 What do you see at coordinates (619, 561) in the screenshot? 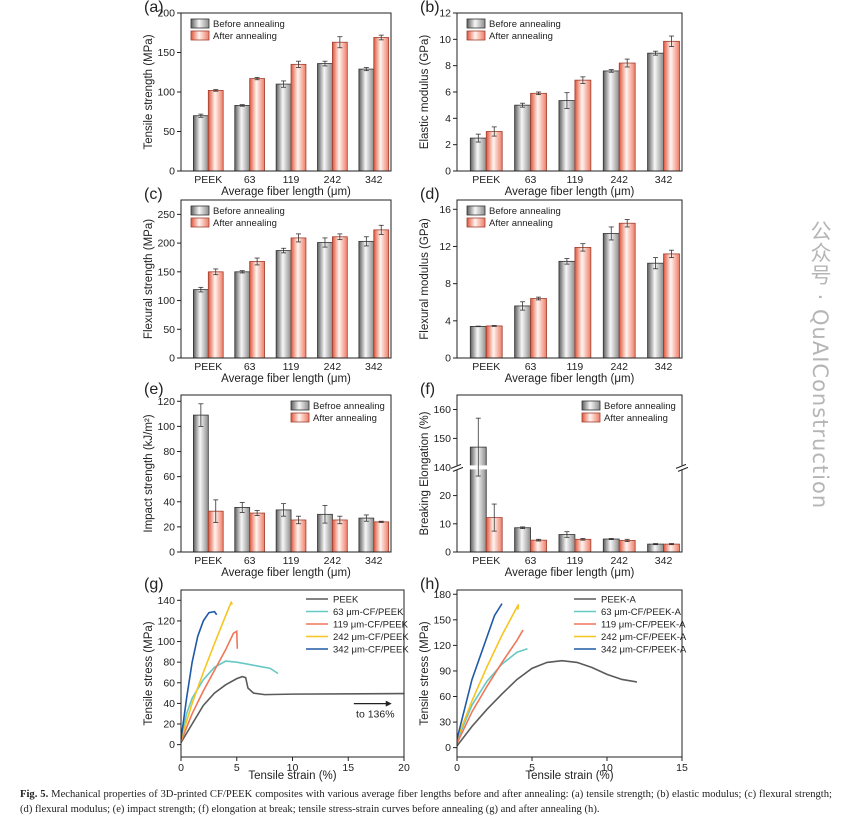
I see `x-tick-label: 242` at bounding box center [619, 561].